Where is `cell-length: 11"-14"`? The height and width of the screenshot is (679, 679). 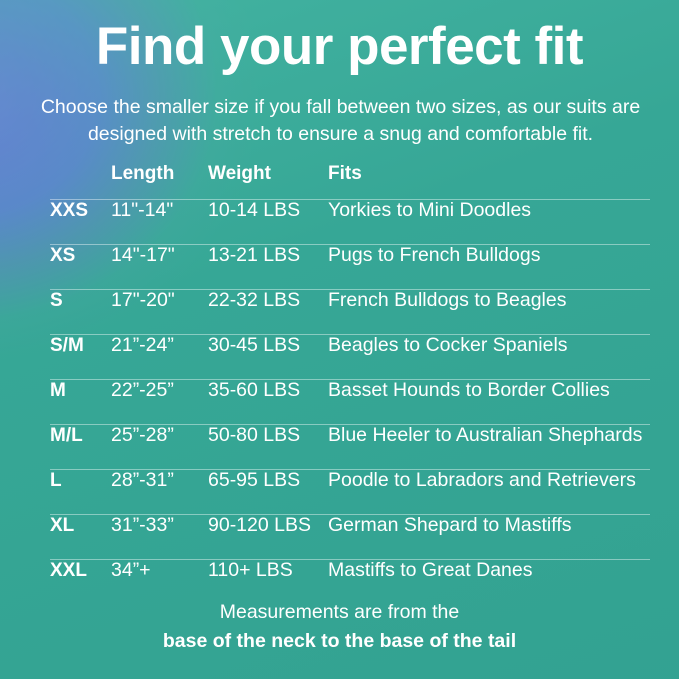 cell-length: 11"-14" is located at coordinates (142, 210).